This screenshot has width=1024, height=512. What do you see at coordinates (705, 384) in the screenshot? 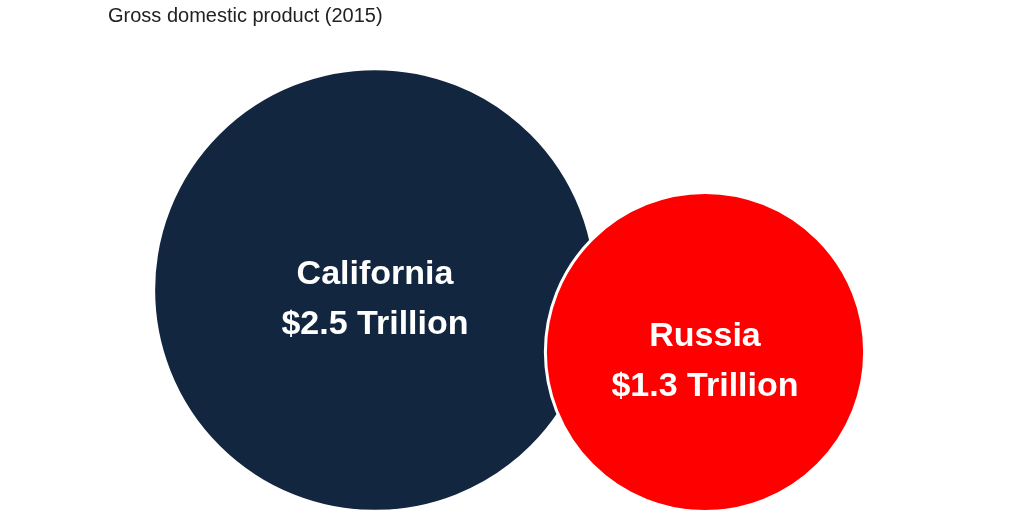
I see `data-label: $1.3 Trillion` at bounding box center [705, 384].